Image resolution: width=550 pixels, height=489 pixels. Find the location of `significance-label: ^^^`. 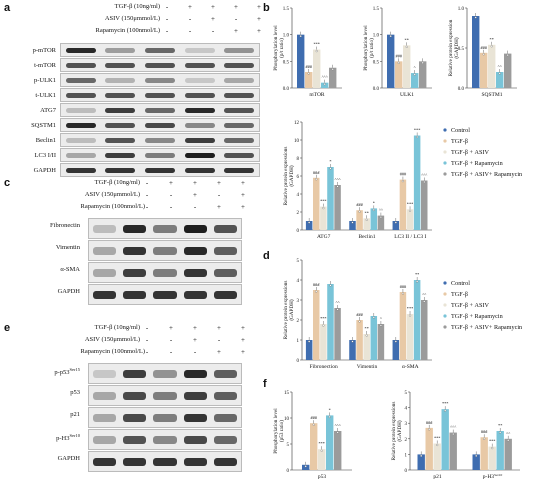

significance-label: ^^^ is located at coordinates (325, 77).